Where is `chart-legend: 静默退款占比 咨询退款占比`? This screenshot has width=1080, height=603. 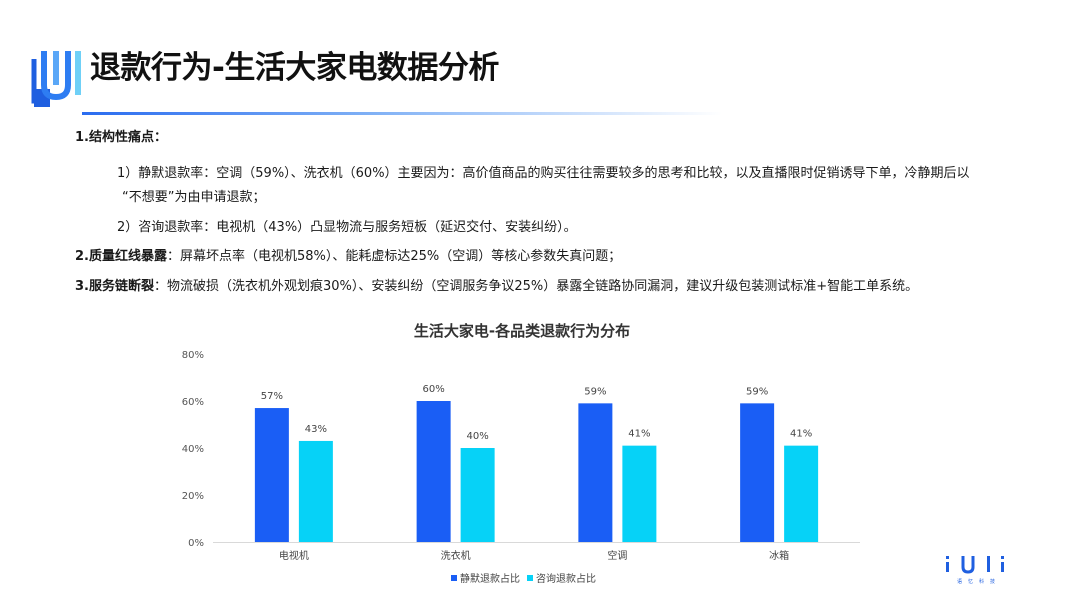
chart-legend: 静默退款占比 咨询退款占比 is located at coordinates (523, 578).